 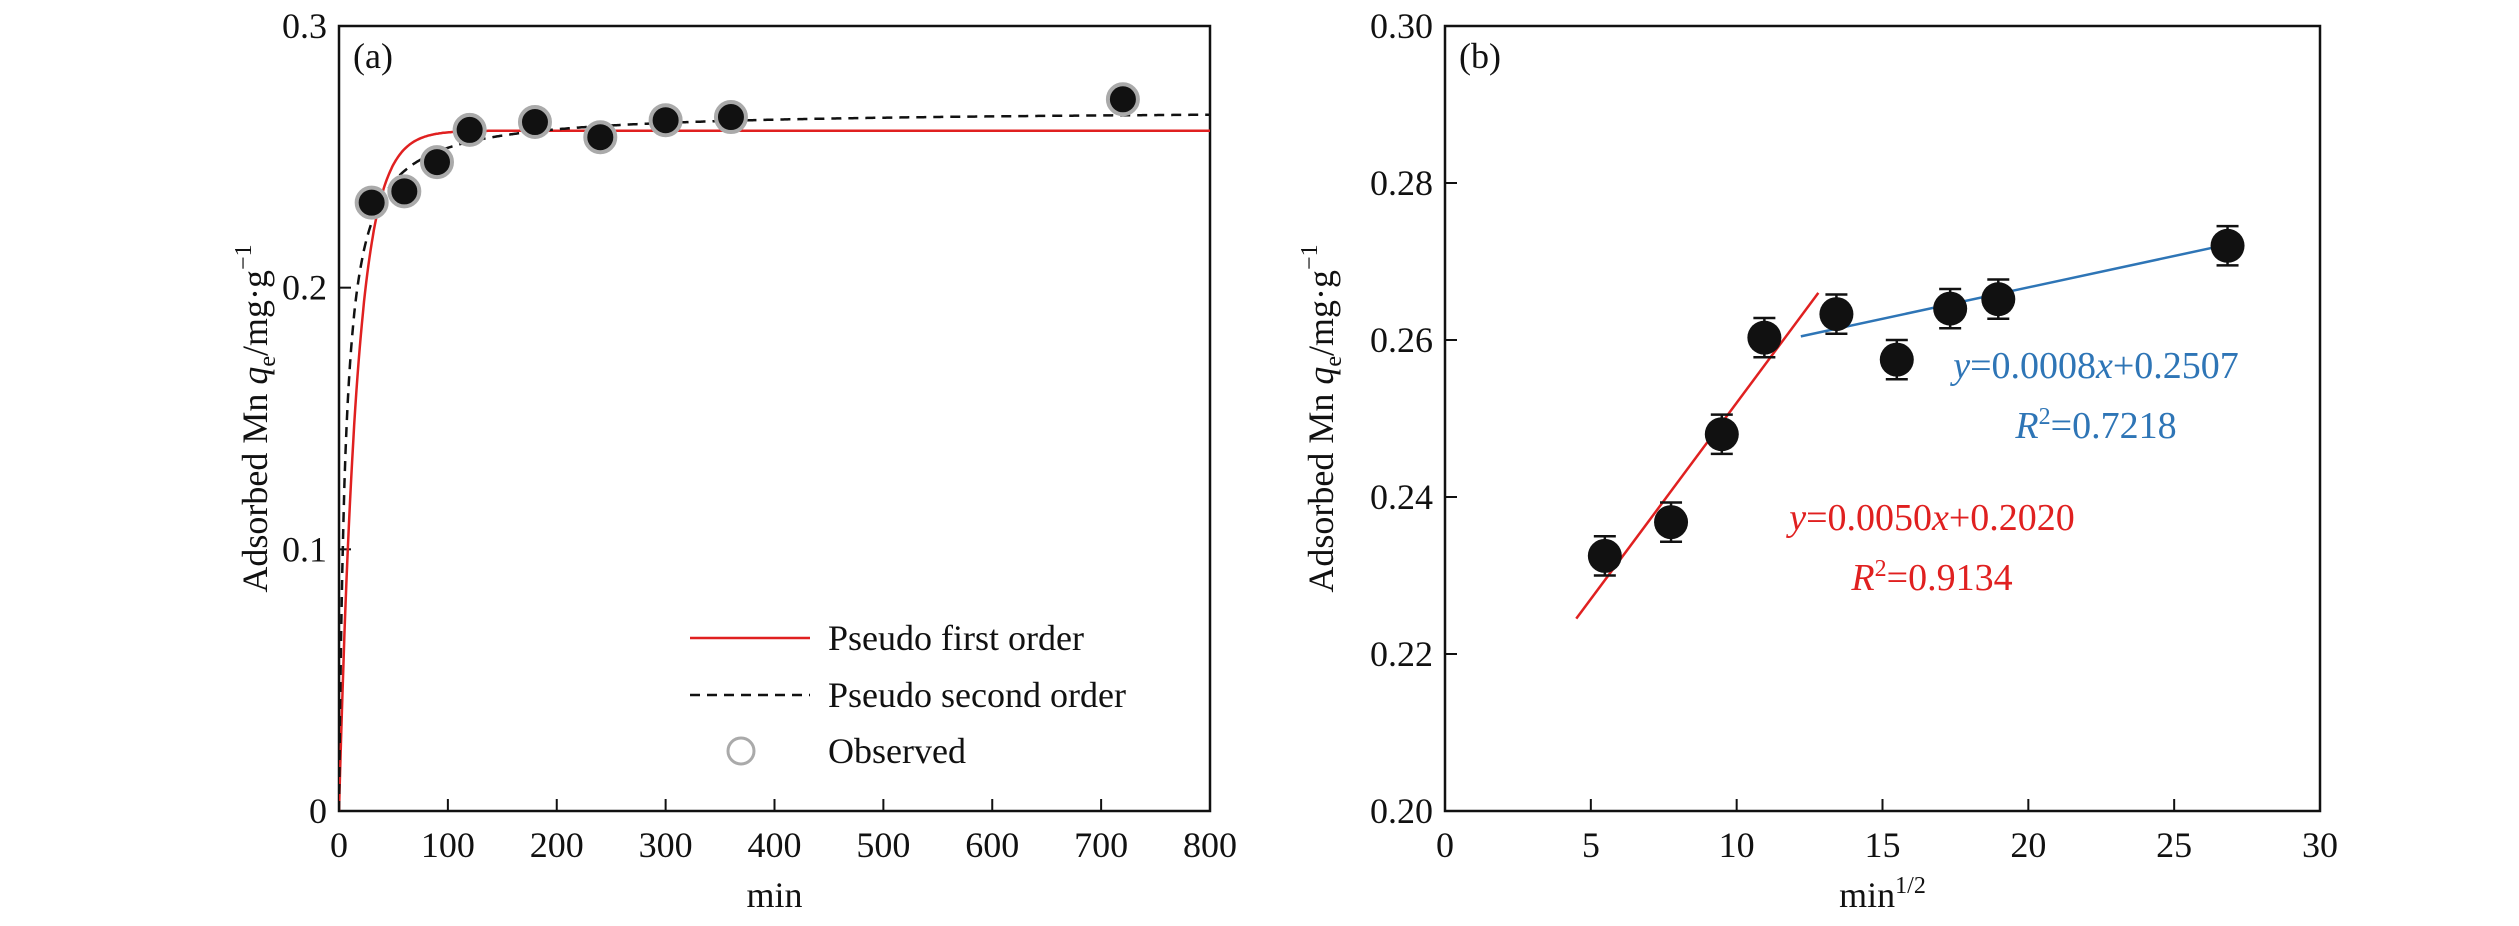 I want to click on x-tick-label: 400, so click(x=775, y=845).